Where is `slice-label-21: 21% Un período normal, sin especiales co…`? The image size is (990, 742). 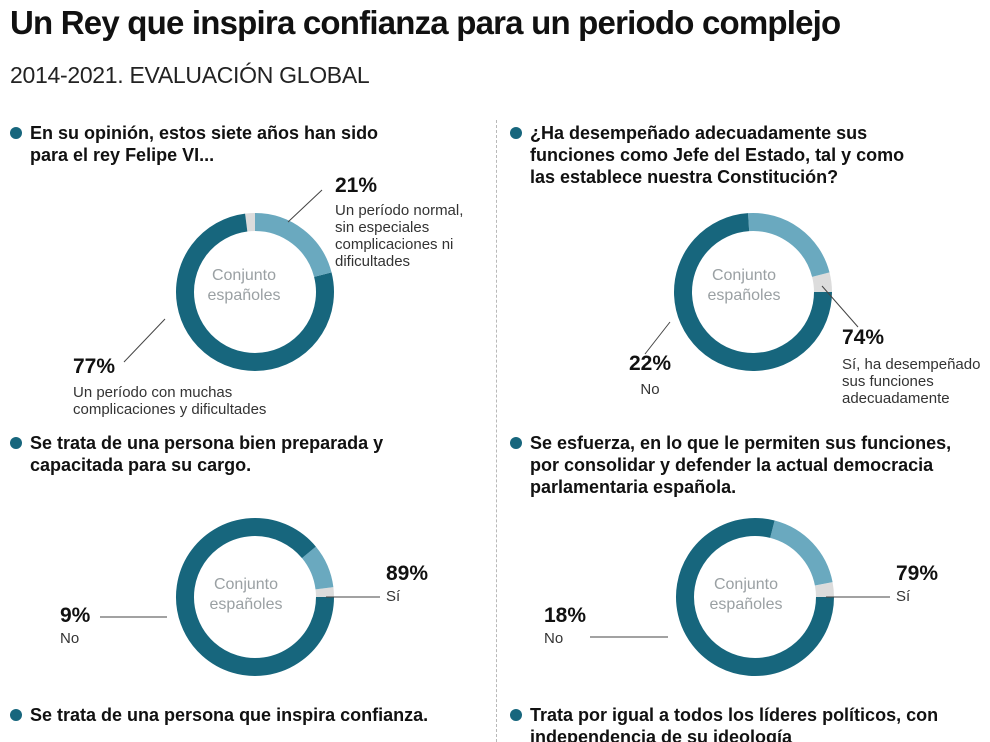 slice-label-21: 21% Un período normal, sin especiales co… is located at coordinates (410, 222).